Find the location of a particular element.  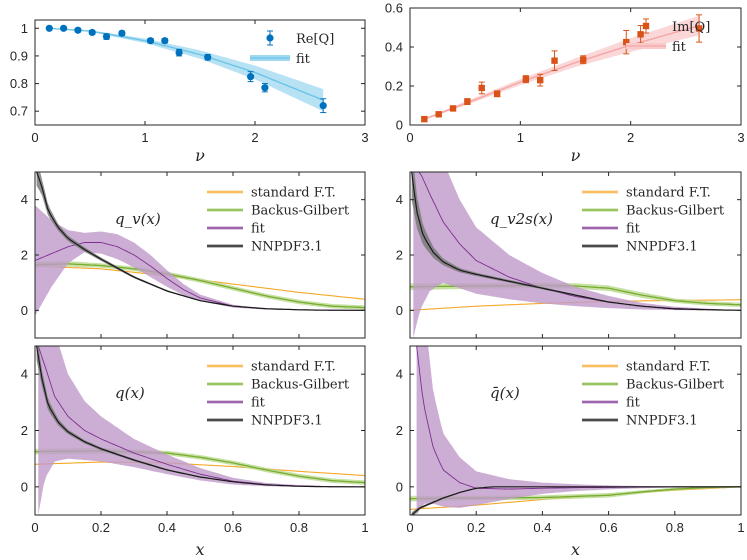

series-fit is located at coordinates (200, 260).